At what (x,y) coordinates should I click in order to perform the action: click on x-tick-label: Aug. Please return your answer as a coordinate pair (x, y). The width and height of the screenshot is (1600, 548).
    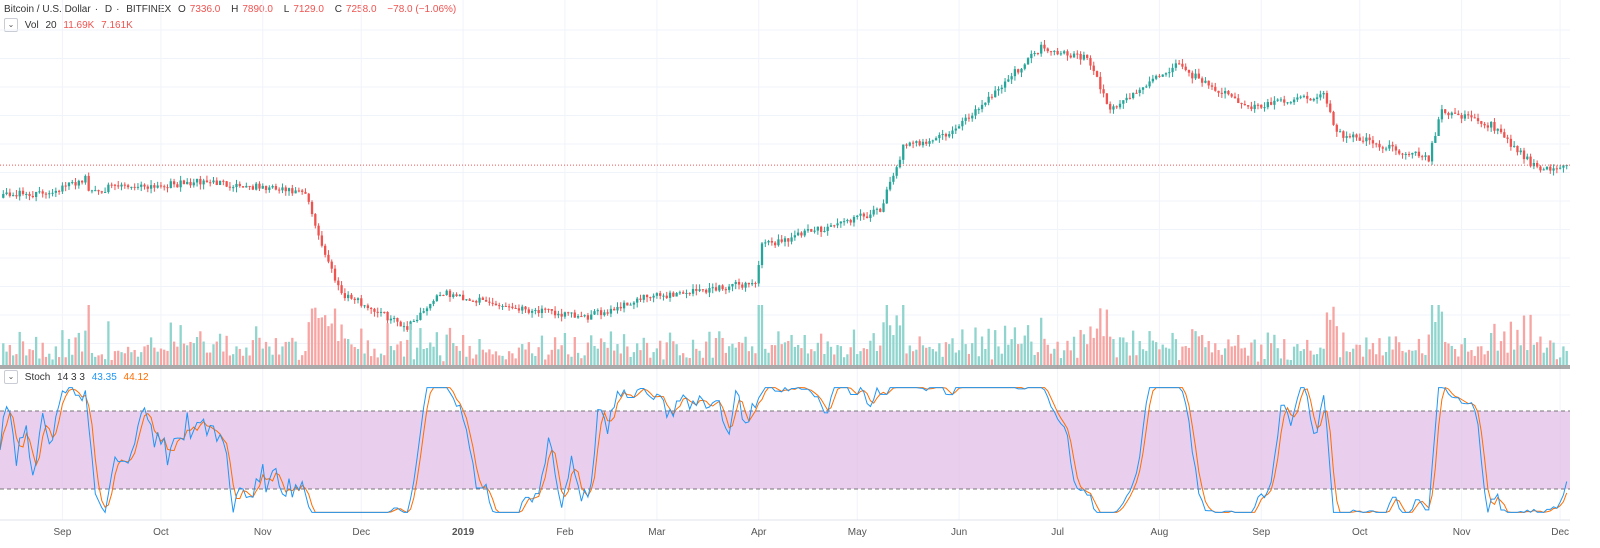
    Looking at the image, I should click on (1160, 532).